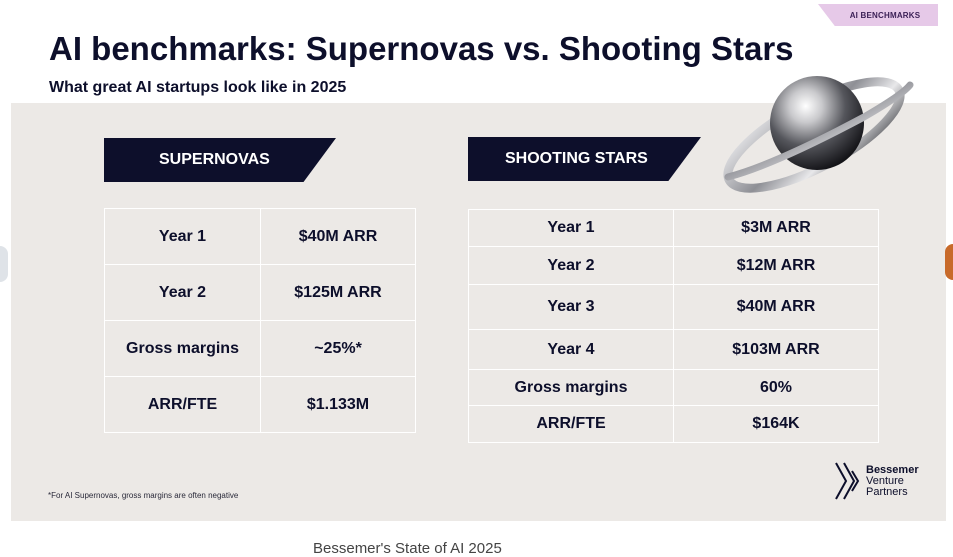 The width and height of the screenshot is (953, 557). I want to click on table-row: Year 3 $40M ARR, so click(673, 307).